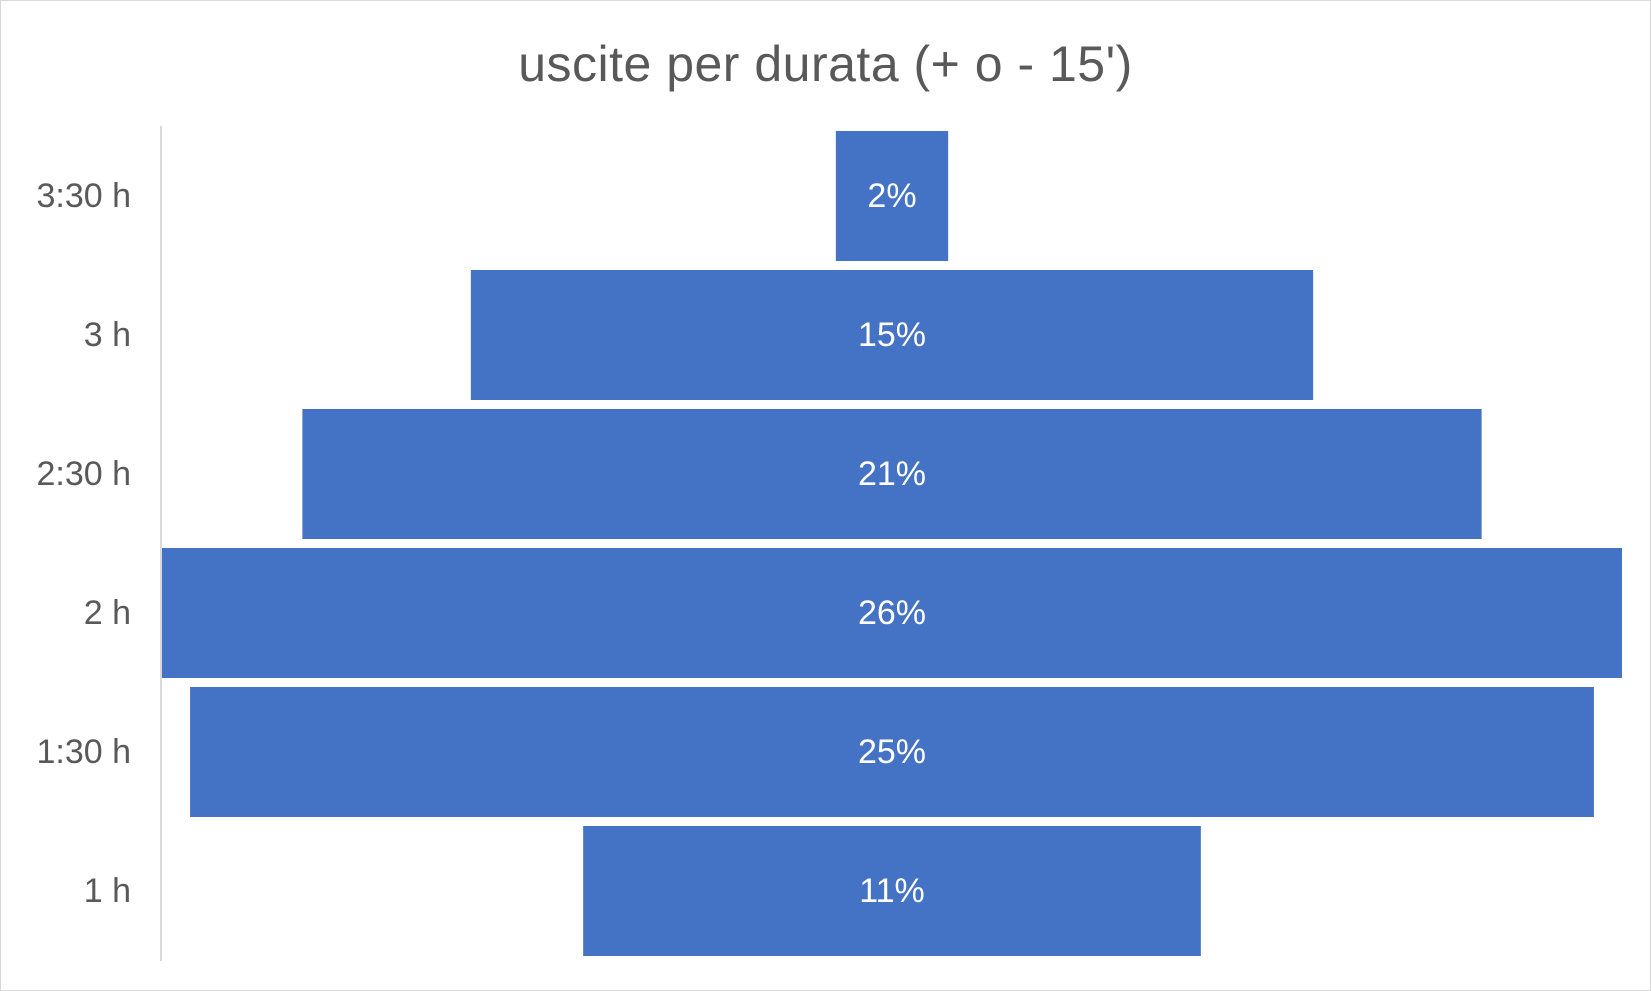 The width and height of the screenshot is (1651, 991). Describe the element at coordinates (83, 752) in the screenshot. I see `category-label-4: 1:30 h` at that location.